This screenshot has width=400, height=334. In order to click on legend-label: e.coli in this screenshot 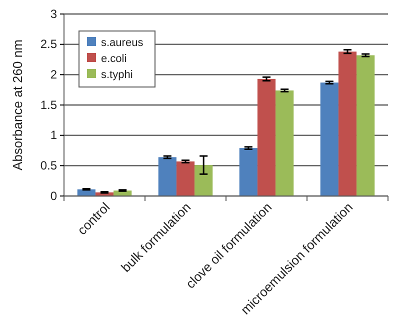, I will do `click(114, 59)`.